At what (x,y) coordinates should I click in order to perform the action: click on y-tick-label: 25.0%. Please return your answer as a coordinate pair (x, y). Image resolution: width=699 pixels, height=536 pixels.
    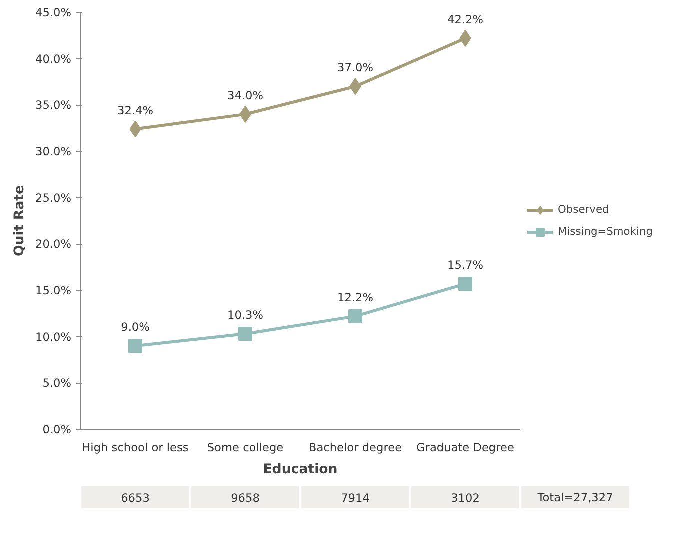
    Looking at the image, I should click on (54, 197).